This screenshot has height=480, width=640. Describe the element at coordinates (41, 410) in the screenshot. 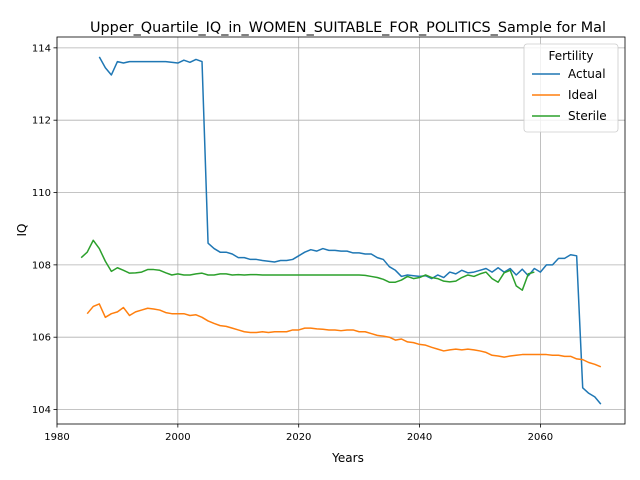

I see `y-tick-label: 104` at that location.